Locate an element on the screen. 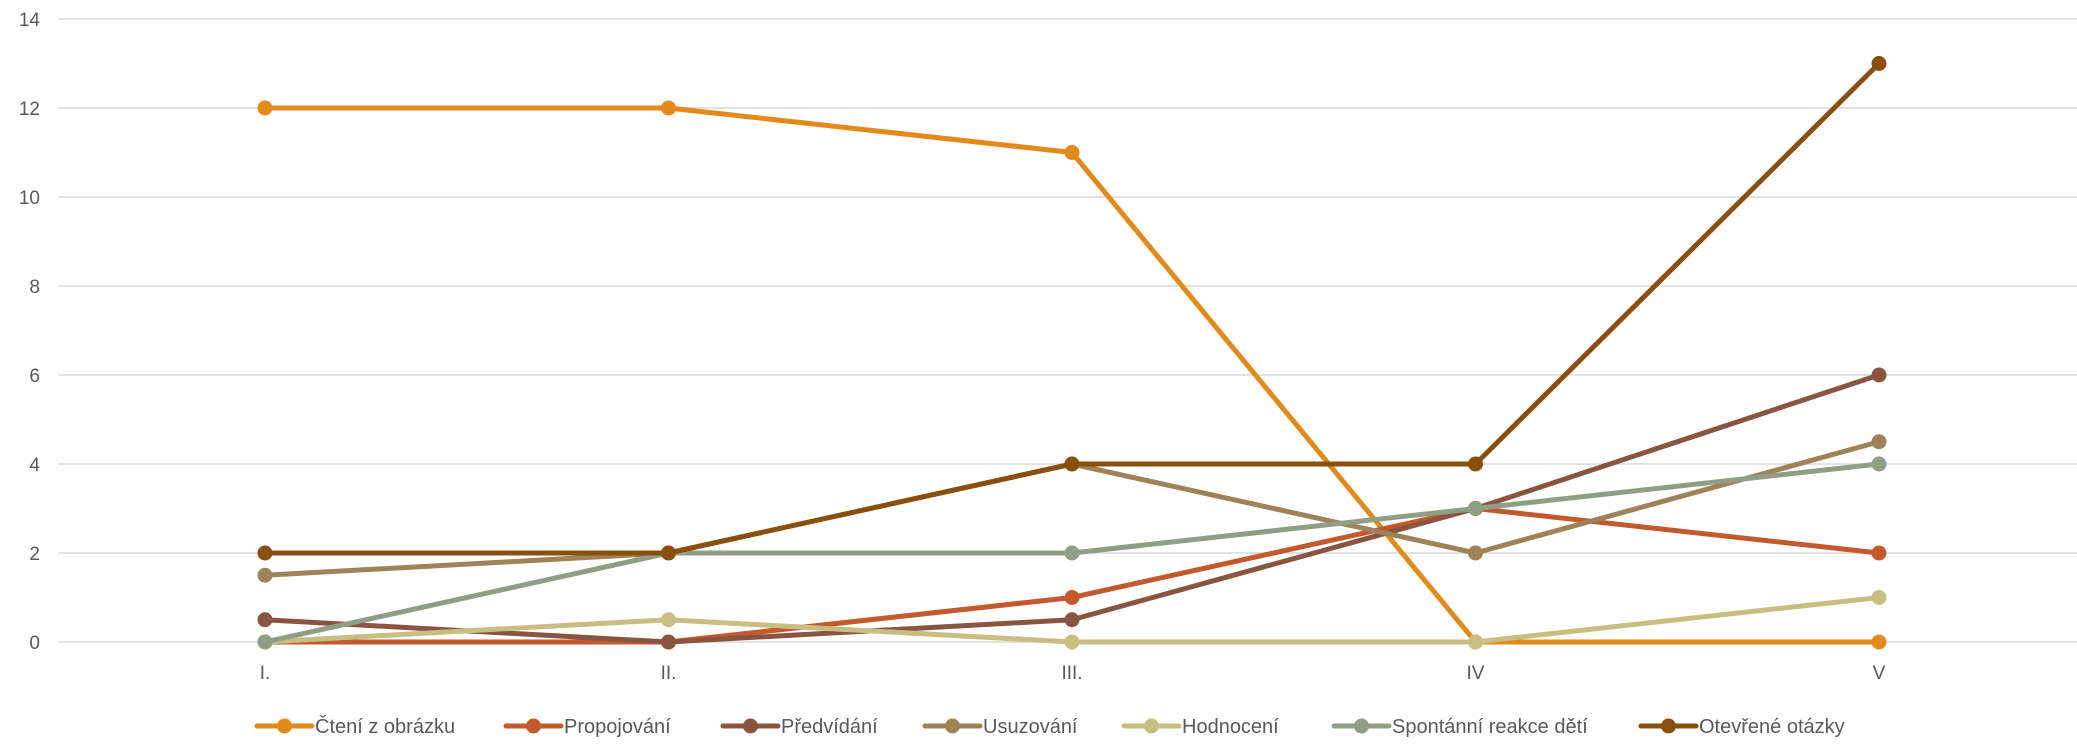 The height and width of the screenshot is (747, 2077). y-tick-label: 0 is located at coordinates (34, 643).